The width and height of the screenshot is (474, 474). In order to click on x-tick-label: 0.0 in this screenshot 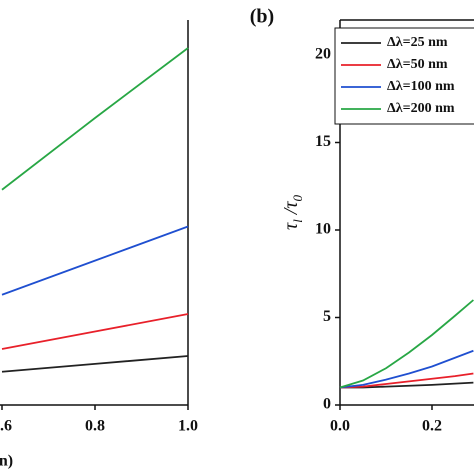, I will do `click(340, 426)`.